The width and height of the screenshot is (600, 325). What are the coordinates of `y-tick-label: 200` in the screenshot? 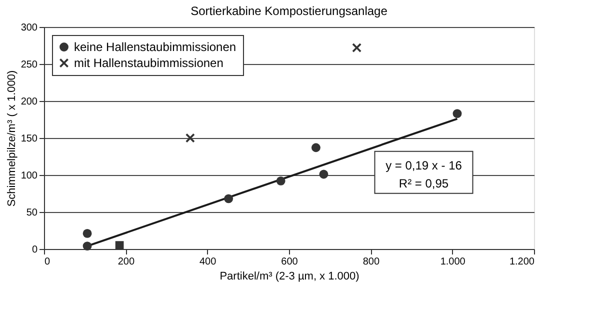 It's located at (29, 102).